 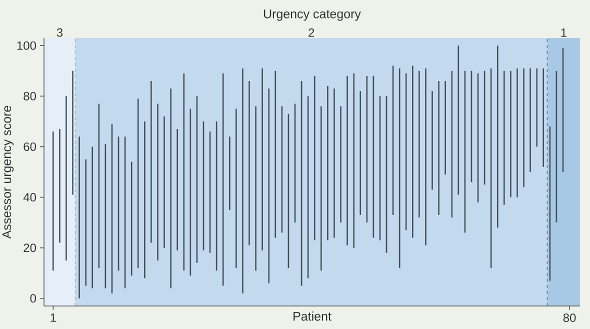 I want to click on x-axis-title: Patient, so click(x=313, y=316).